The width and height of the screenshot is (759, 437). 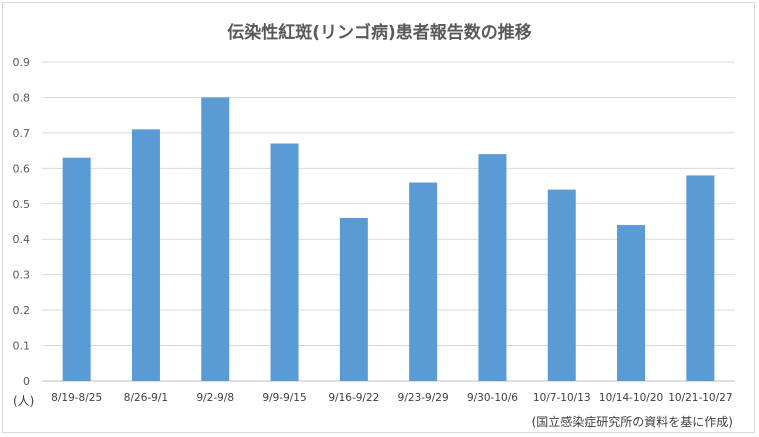 What do you see at coordinates (353, 398) in the screenshot?
I see `x-tick-label: 9/16-9/22` at bounding box center [353, 398].